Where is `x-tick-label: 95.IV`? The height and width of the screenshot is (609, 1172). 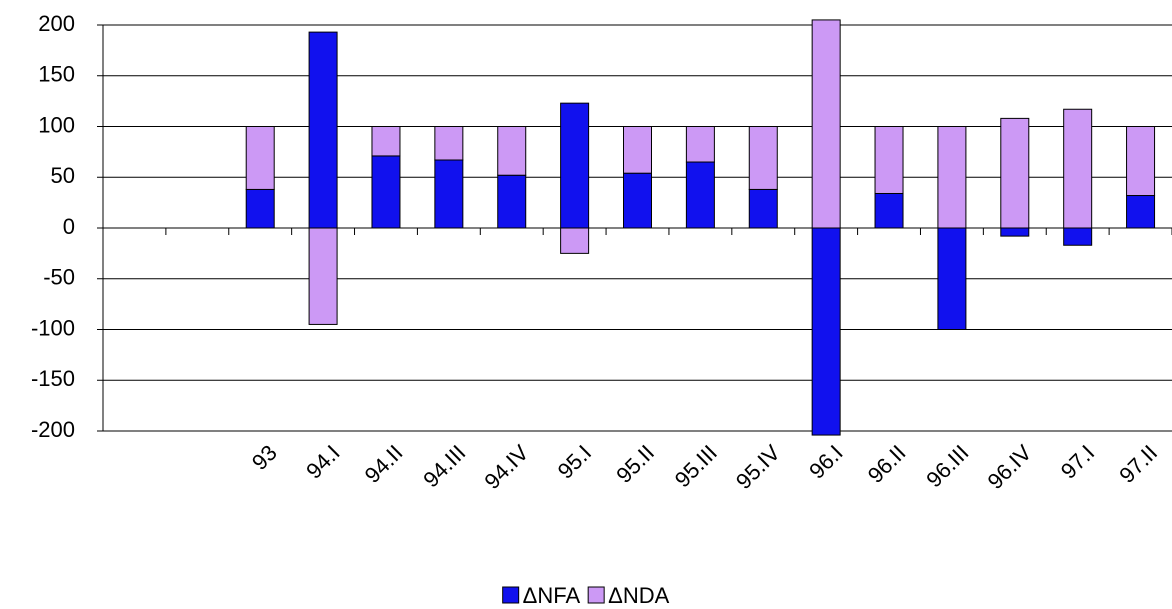 x-tick-label: 95.IV is located at coordinates (758, 467).